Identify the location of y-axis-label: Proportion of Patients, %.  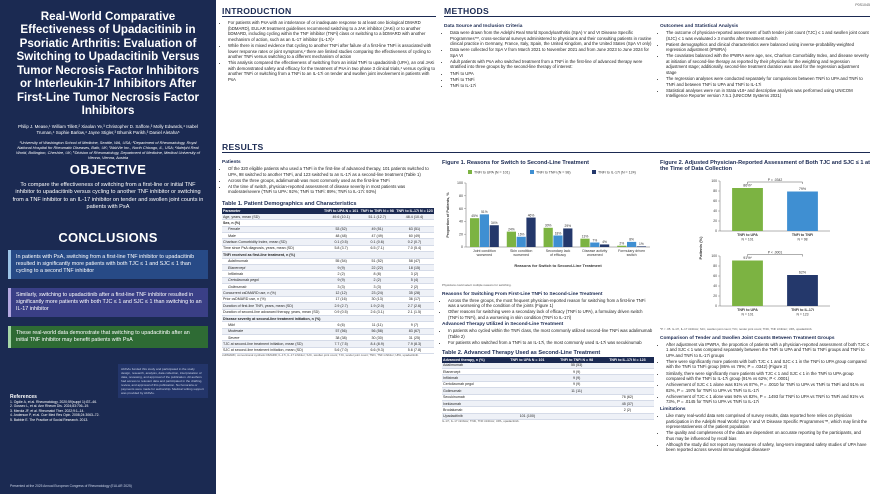
(448, 215).